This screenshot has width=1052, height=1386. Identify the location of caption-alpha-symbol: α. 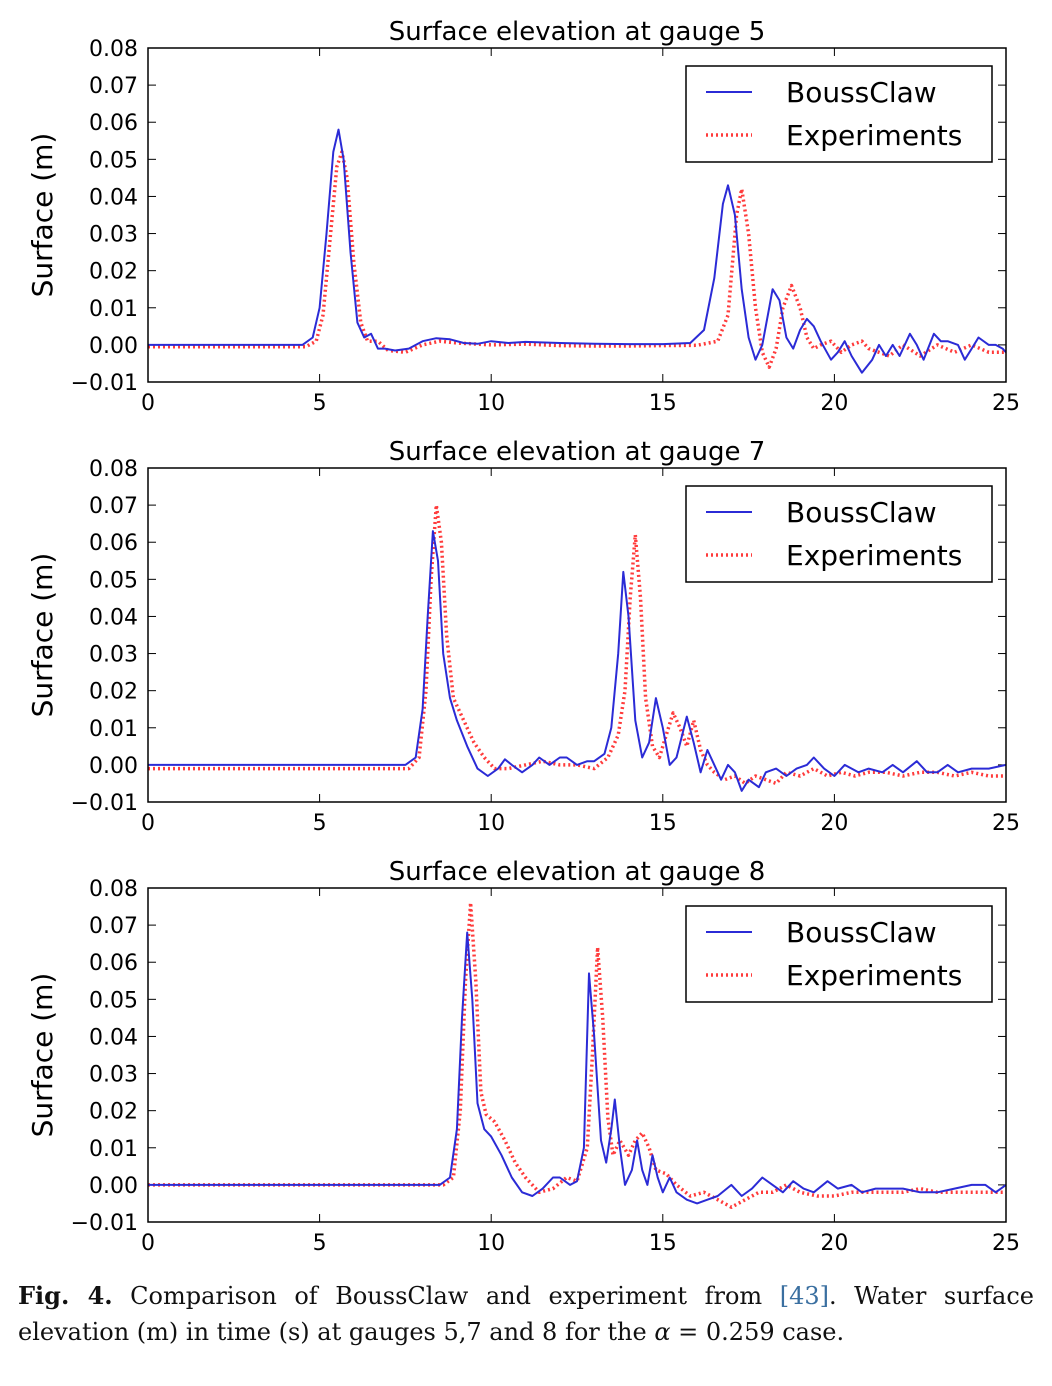
(662, 1332).